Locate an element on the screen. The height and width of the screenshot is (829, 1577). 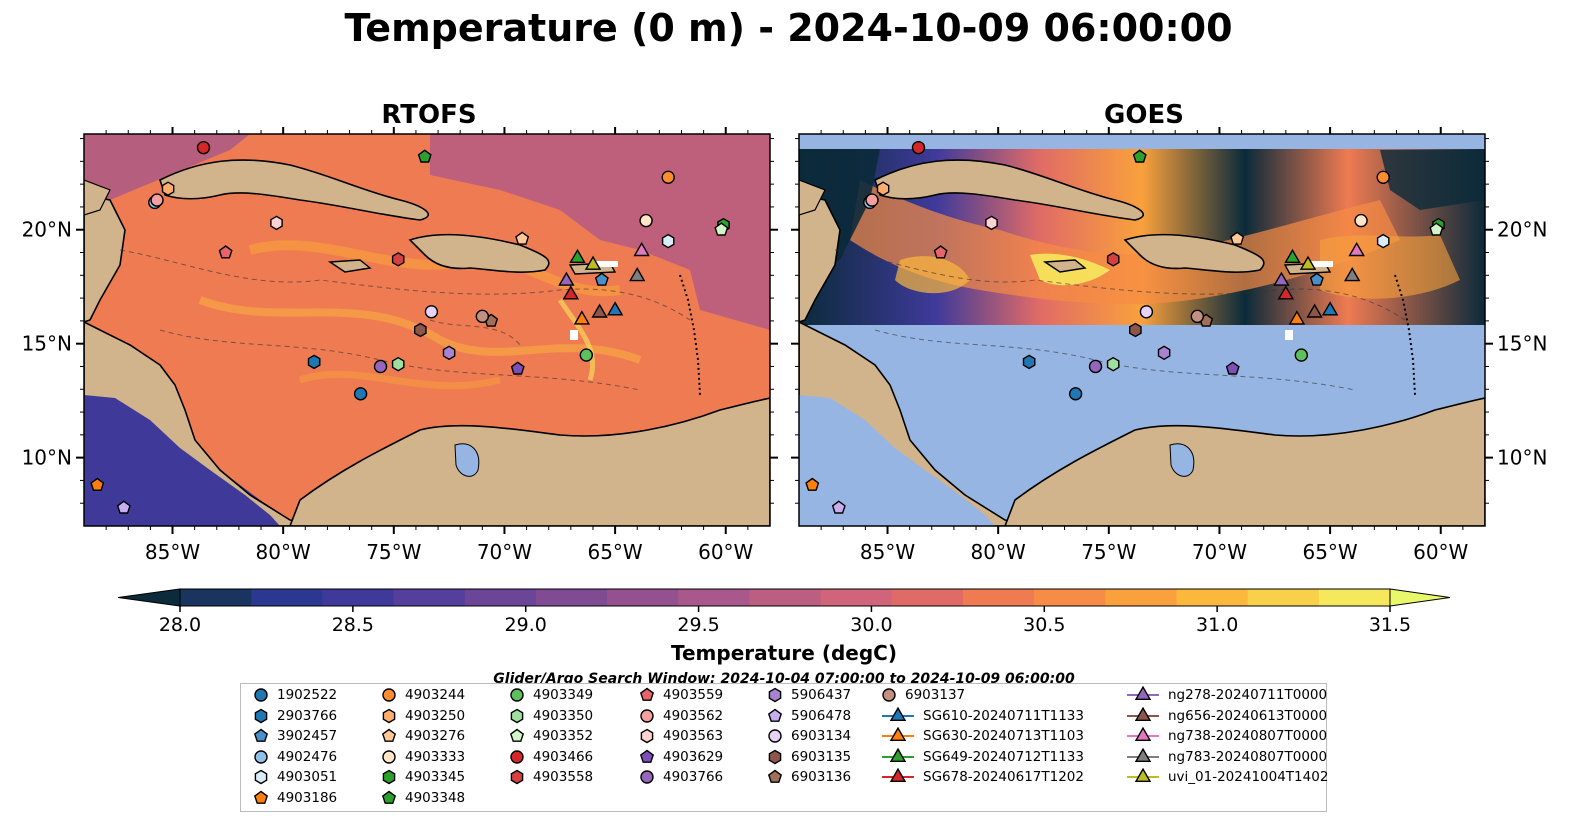
cuba-land is located at coordinates (294, 190).